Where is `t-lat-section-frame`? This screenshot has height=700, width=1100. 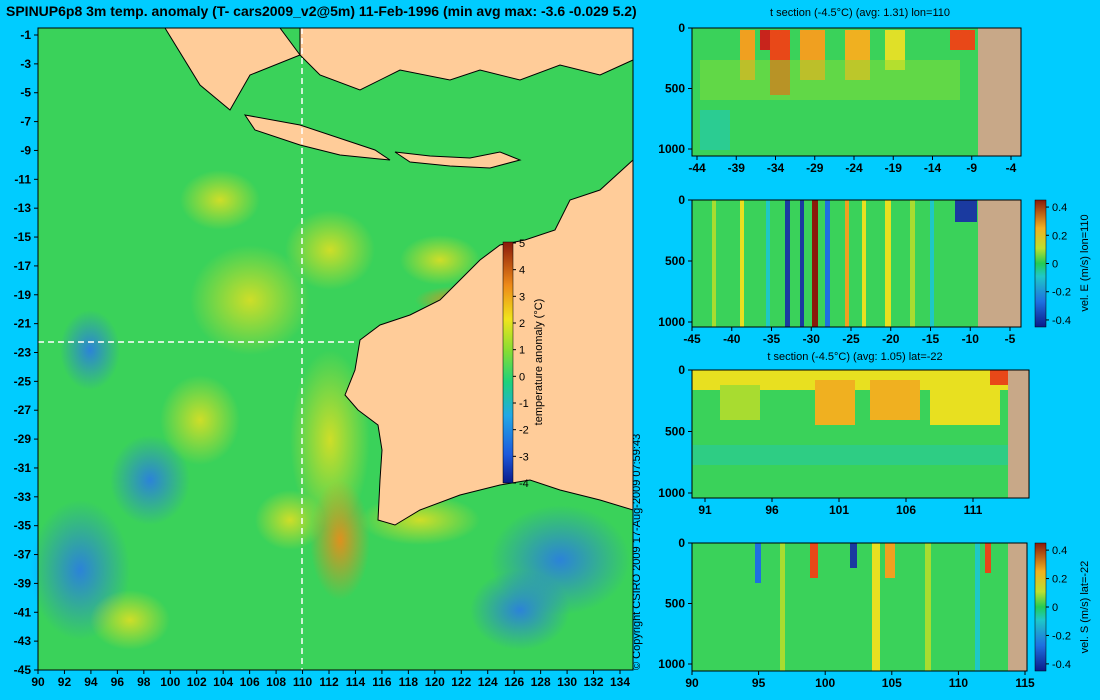 t-lat-section-frame is located at coordinates (860, 434).